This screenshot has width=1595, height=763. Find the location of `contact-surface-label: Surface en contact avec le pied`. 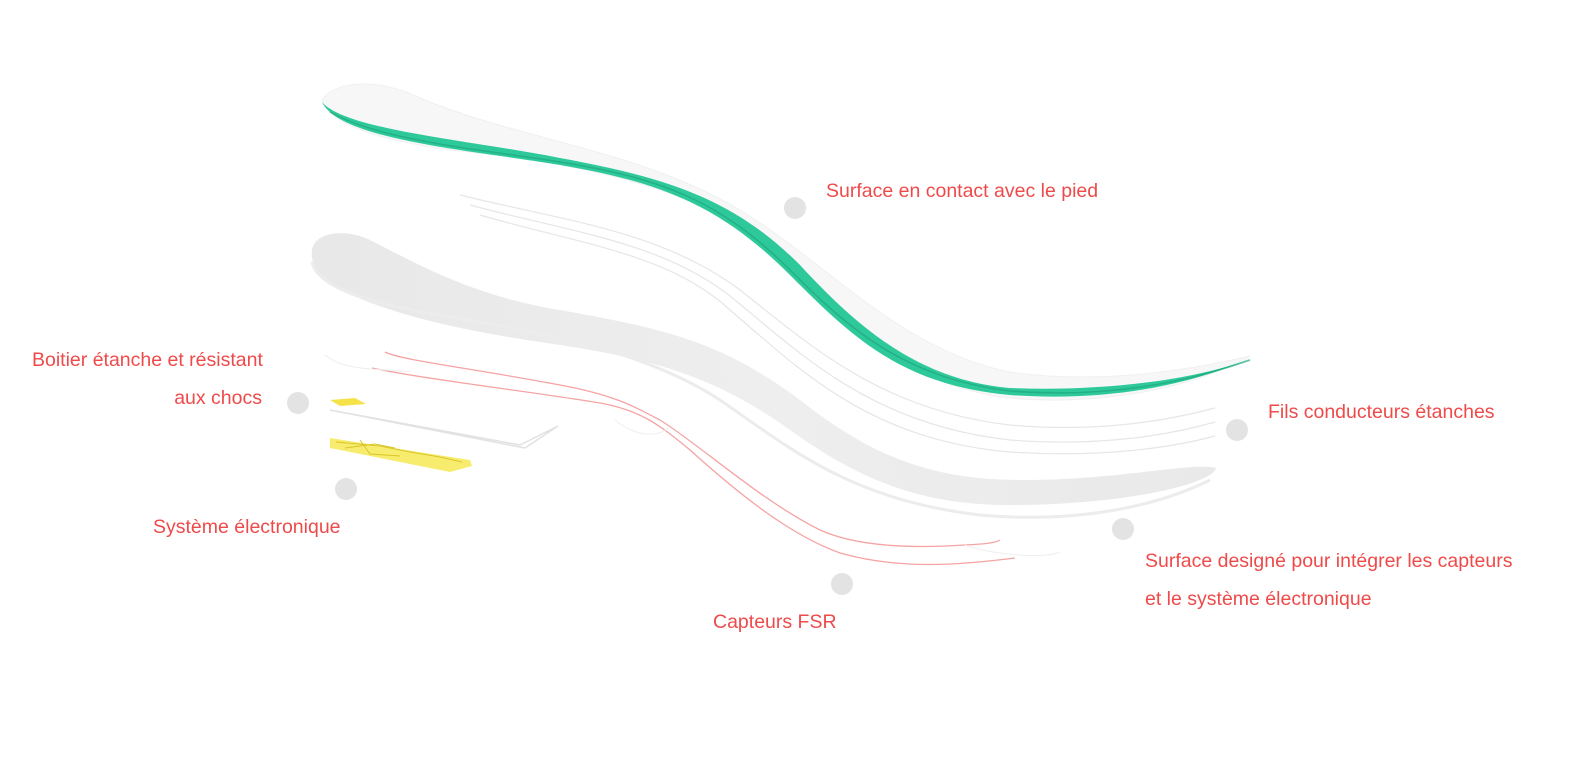

contact-surface-label: Surface en contact avec le pied is located at coordinates (962, 191).